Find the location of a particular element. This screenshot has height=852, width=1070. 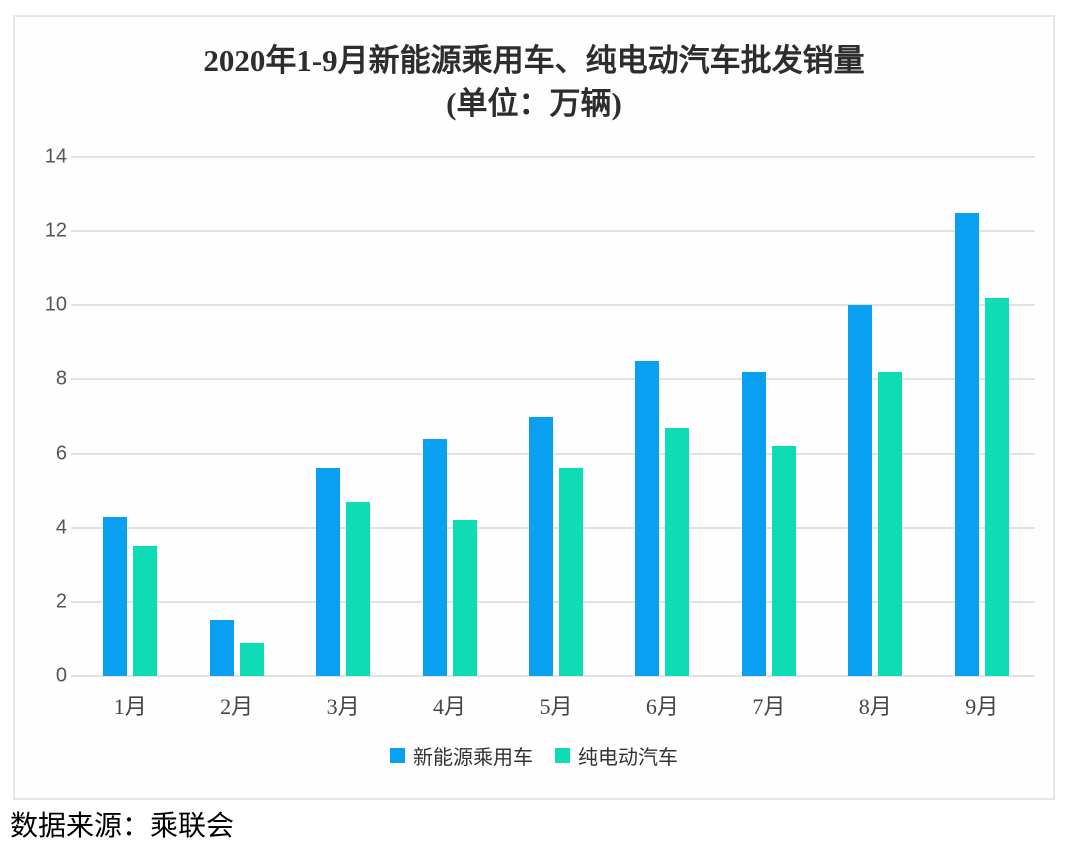

bar-新能源乘用车-8月 is located at coordinates (860, 490).